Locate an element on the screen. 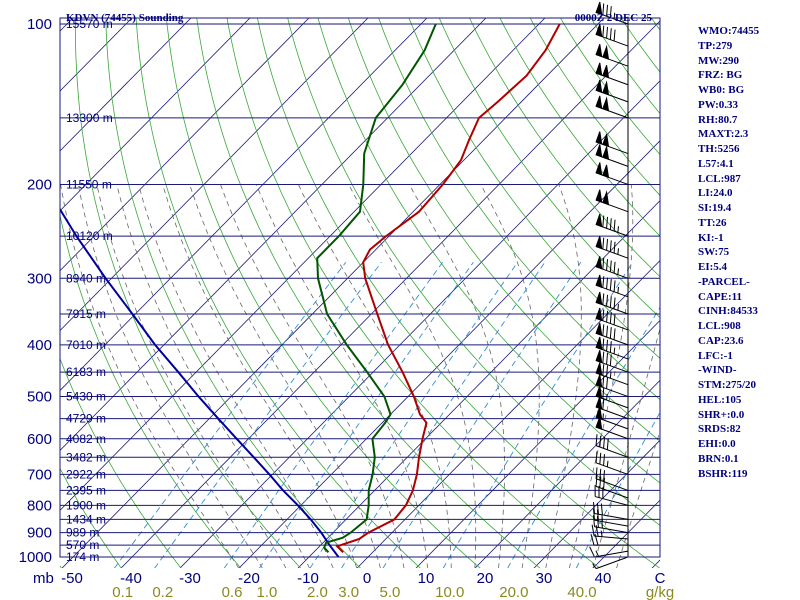 The image size is (800, 600). dewpoint-line is located at coordinates (376, 288).